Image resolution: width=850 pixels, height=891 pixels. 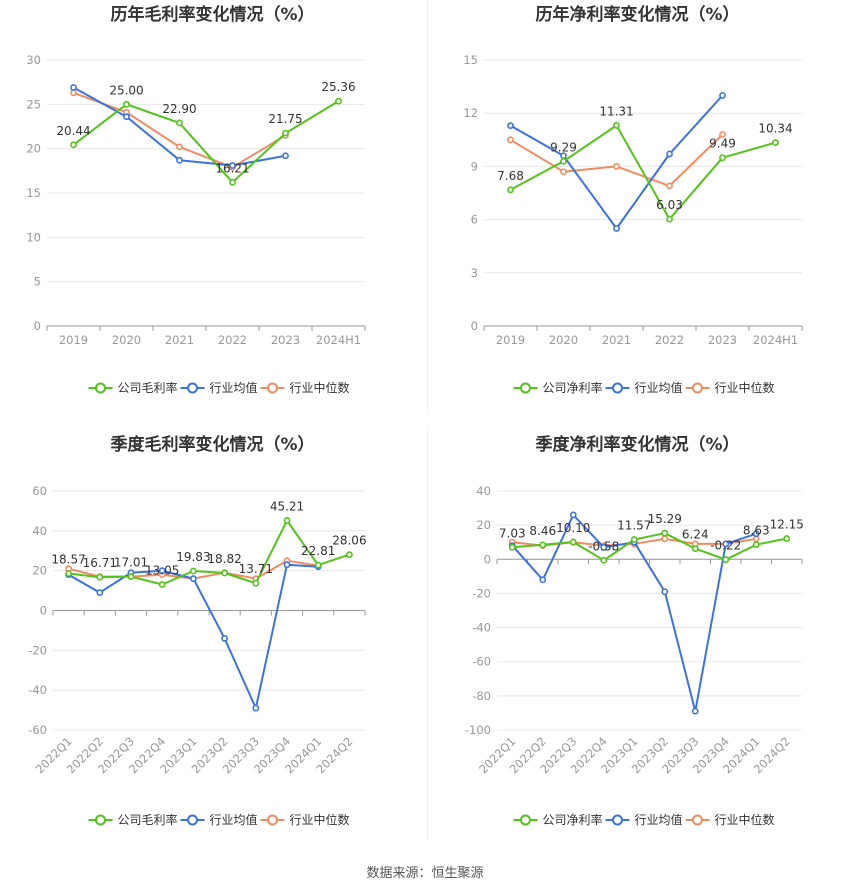 I want to click on data-label: 6.03, so click(x=669, y=205).